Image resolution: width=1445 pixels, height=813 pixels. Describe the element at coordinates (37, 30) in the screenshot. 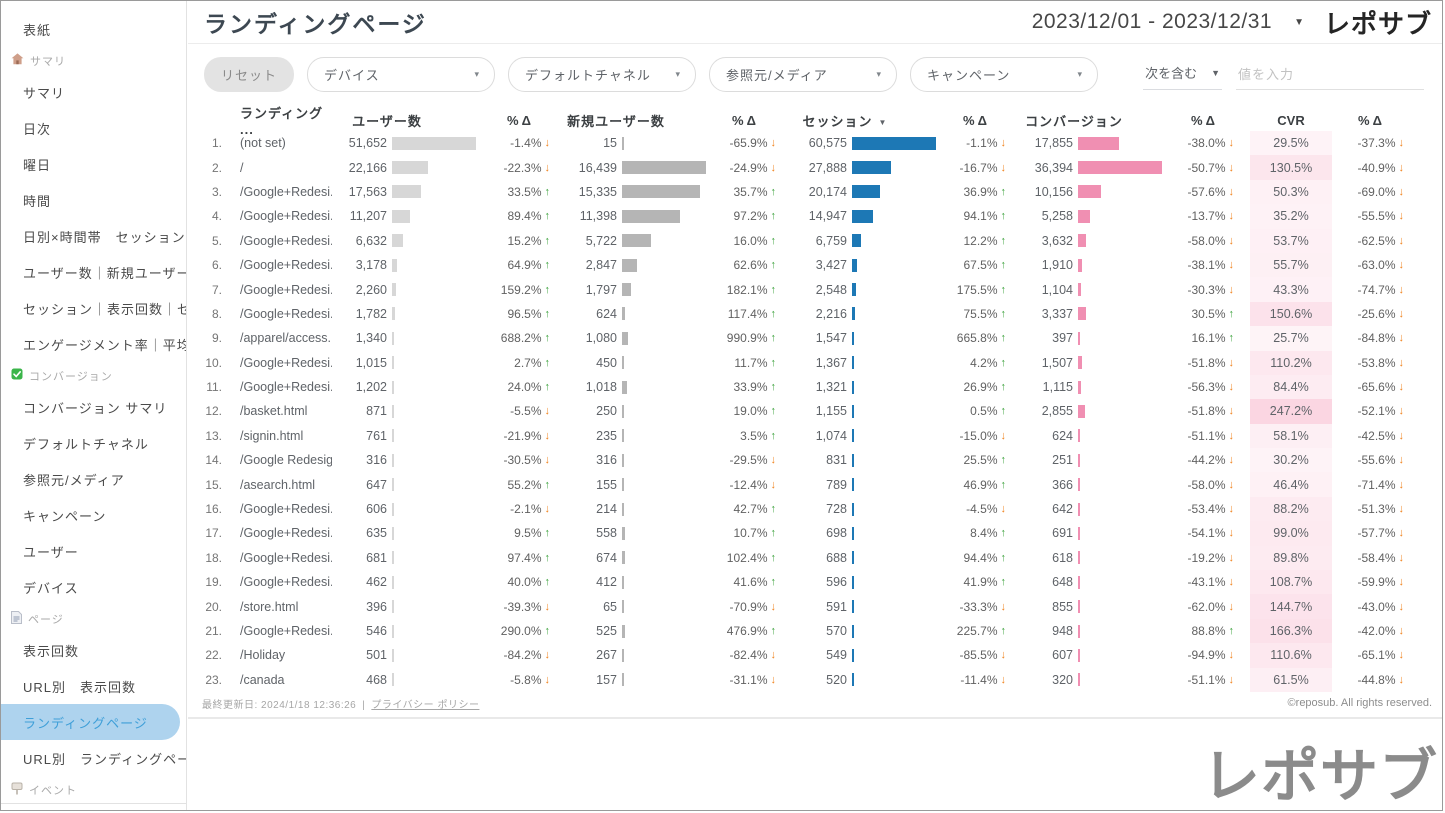

I see `sidebar-item: 表紙` at that location.